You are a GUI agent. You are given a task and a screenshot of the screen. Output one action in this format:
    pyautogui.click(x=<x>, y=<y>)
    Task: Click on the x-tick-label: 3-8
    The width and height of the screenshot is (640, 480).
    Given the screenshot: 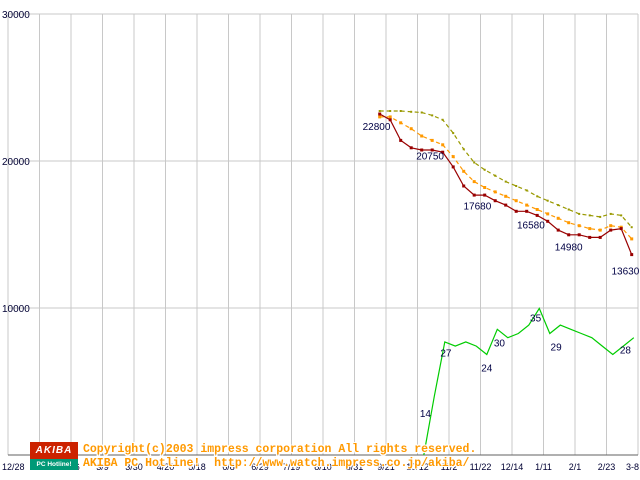 What is the action you would take?
    pyautogui.click(x=632, y=467)
    